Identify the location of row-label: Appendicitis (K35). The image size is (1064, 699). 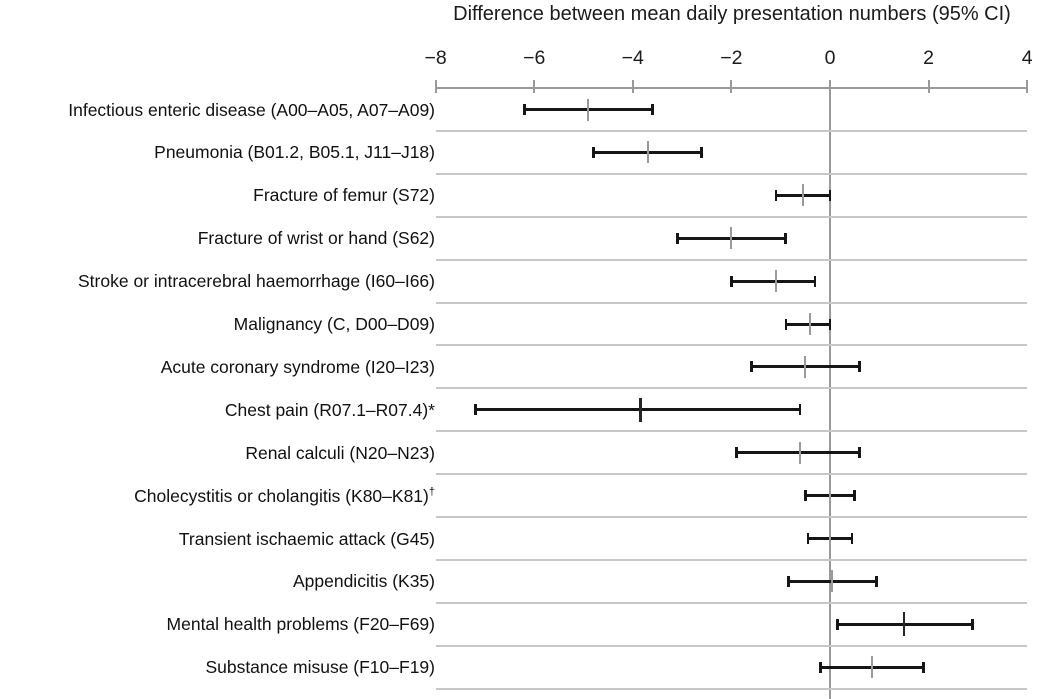
(363, 581).